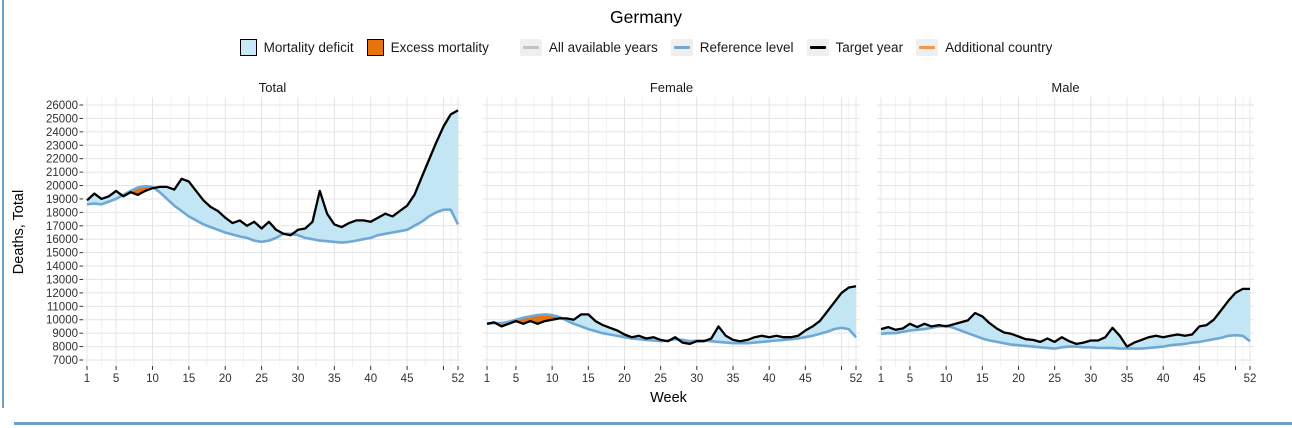  Describe the element at coordinates (646, 17) in the screenshot. I see `chart-title: Germany` at that location.